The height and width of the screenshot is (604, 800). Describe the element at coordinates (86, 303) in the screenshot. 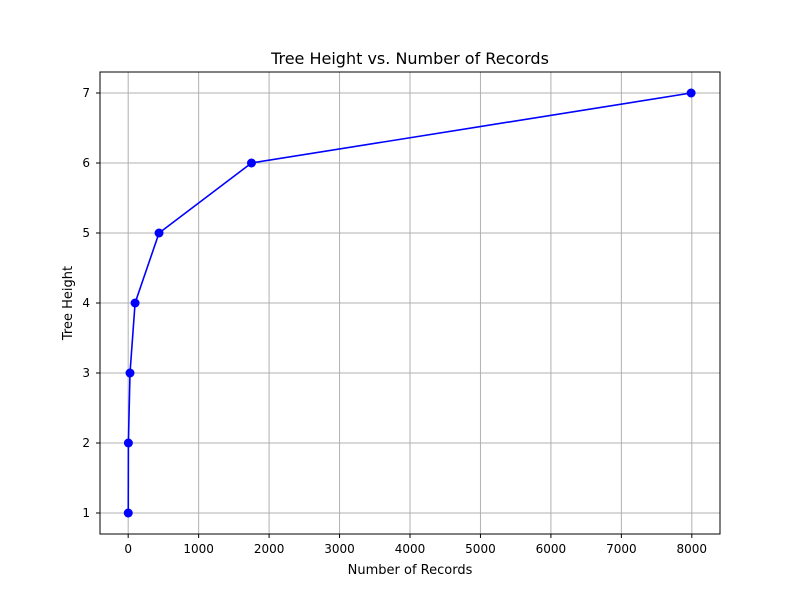

I see `y-tick-label: 4` at that location.